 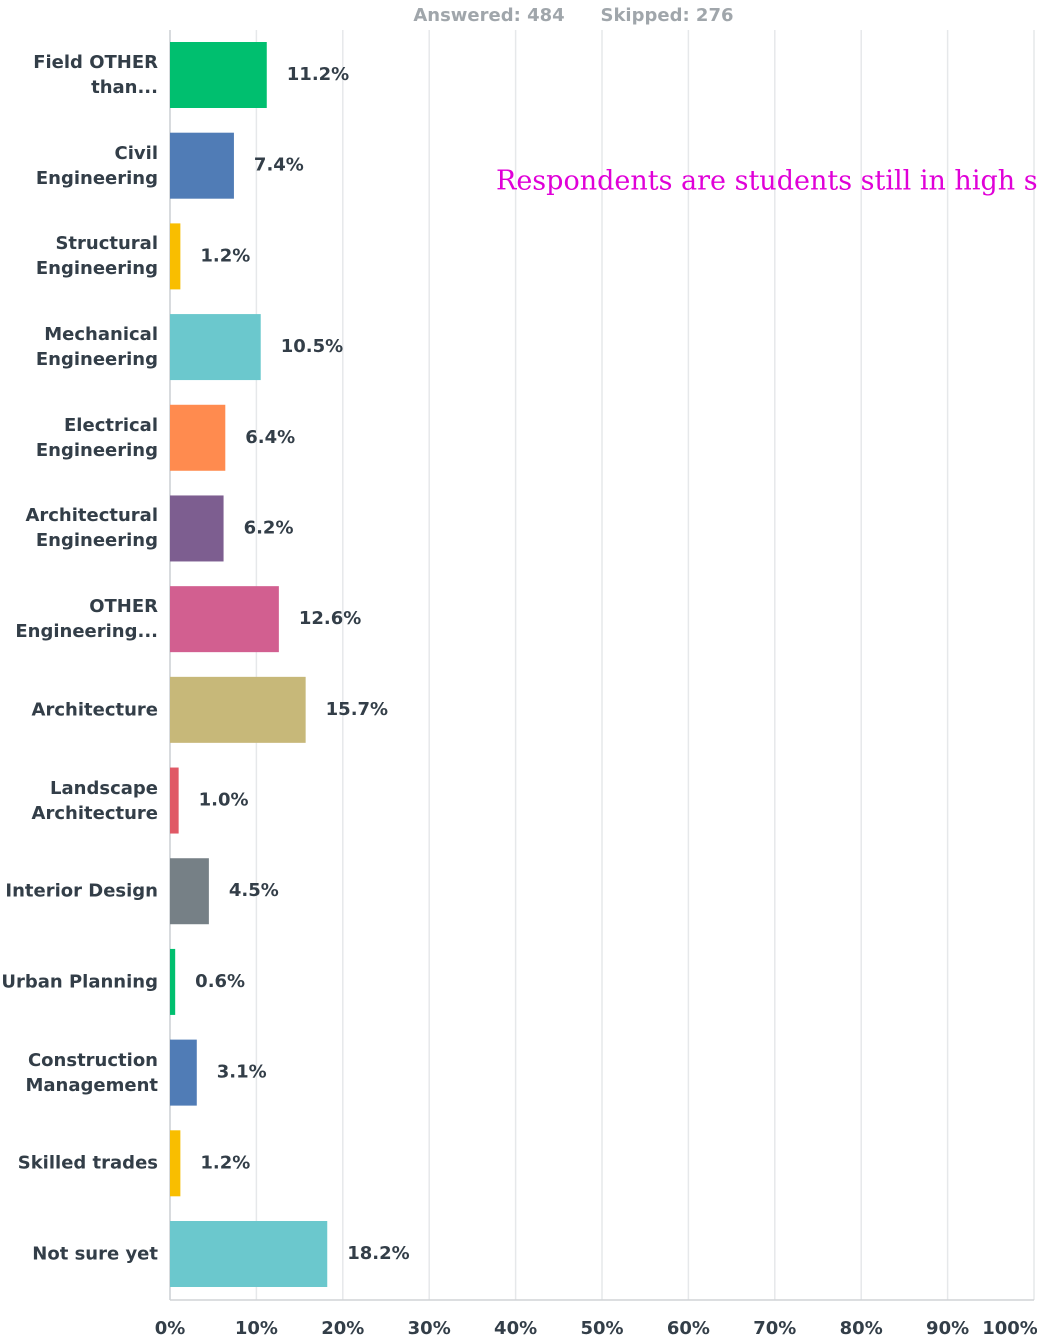 I want to click on value-label: 1.0%, so click(x=224, y=800).